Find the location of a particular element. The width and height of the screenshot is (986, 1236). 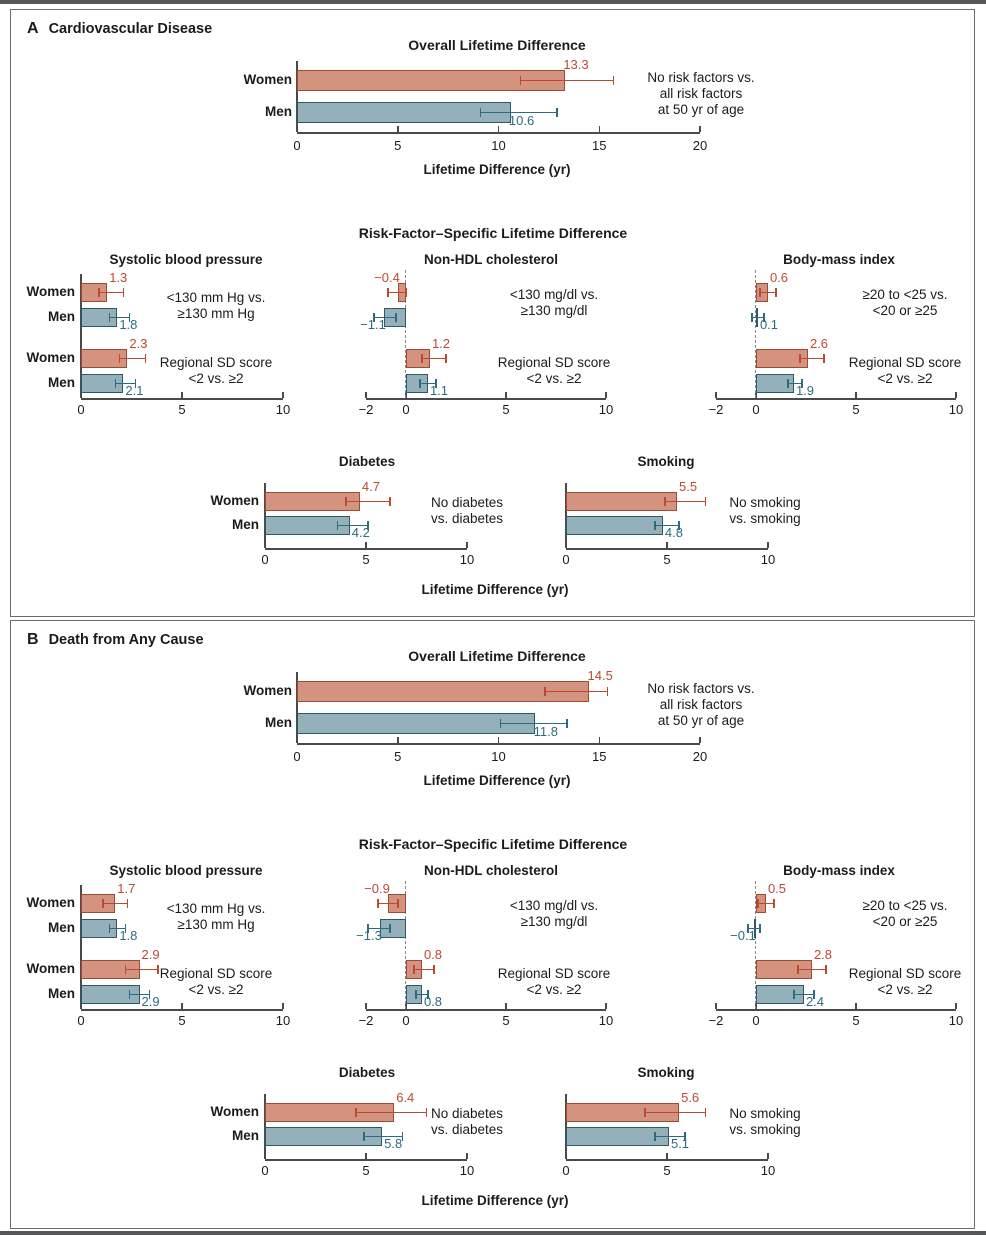

panel-a-letter: A is located at coordinates (33, 28).